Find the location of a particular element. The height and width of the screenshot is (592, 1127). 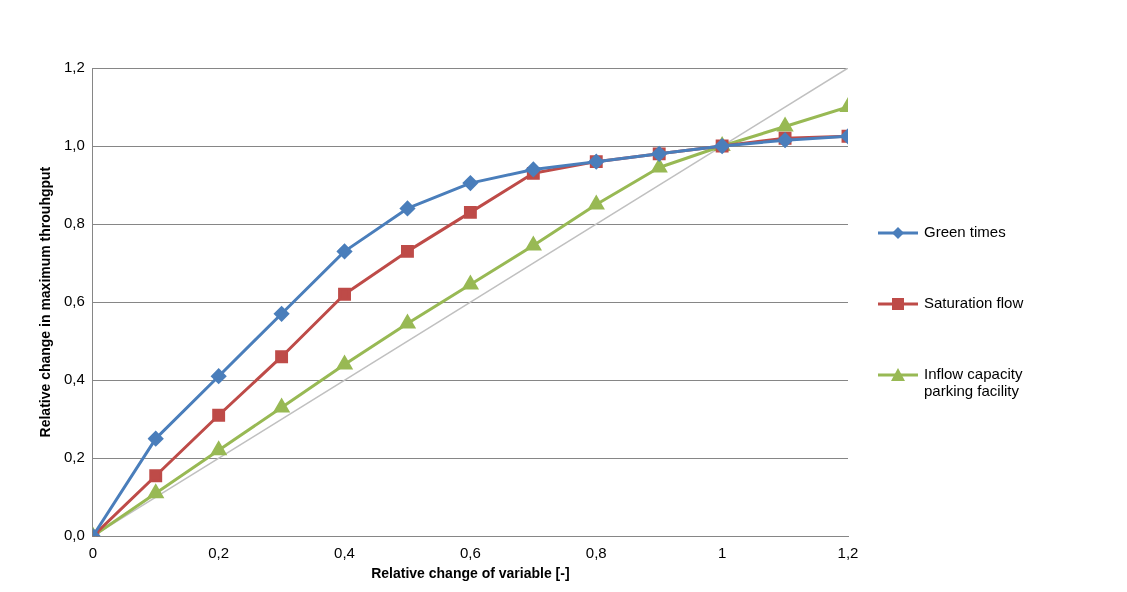

x-axis-title: Relative change of variable [-] is located at coordinates (470, 573).